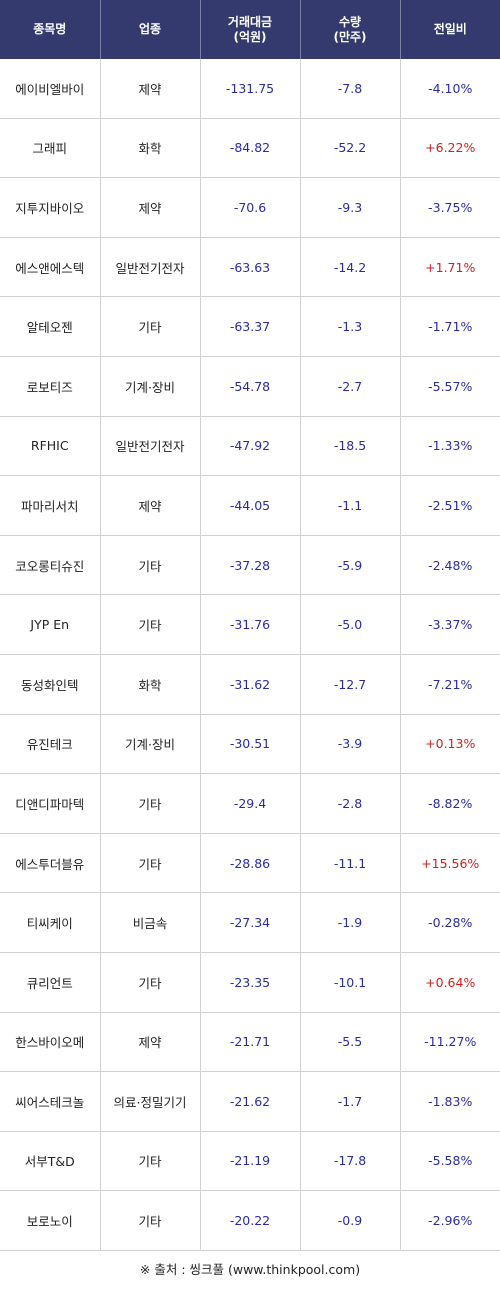  Describe the element at coordinates (450, 446) in the screenshot. I see `price-change: -1.33%` at that location.